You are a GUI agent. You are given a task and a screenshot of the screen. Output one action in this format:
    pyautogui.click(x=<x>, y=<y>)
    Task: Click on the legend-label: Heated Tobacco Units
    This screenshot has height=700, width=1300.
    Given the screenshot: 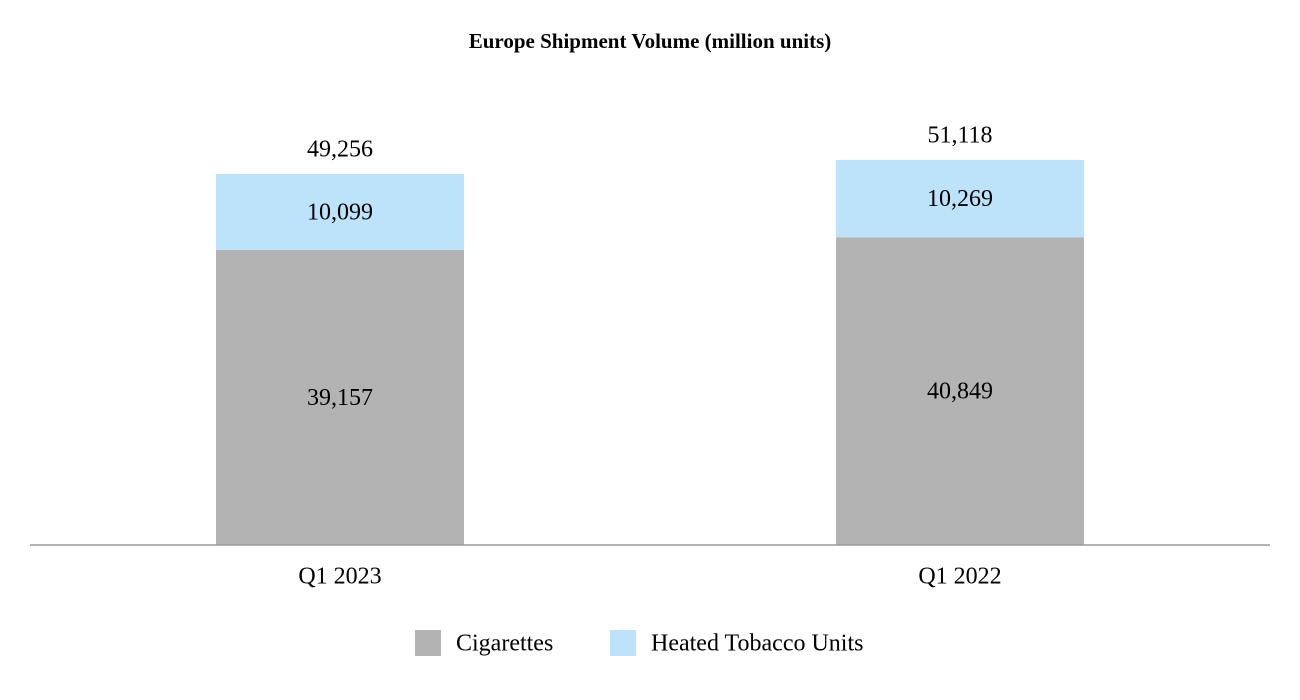 What is the action you would take?
    pyautogui.click(x=757, y=644)
    